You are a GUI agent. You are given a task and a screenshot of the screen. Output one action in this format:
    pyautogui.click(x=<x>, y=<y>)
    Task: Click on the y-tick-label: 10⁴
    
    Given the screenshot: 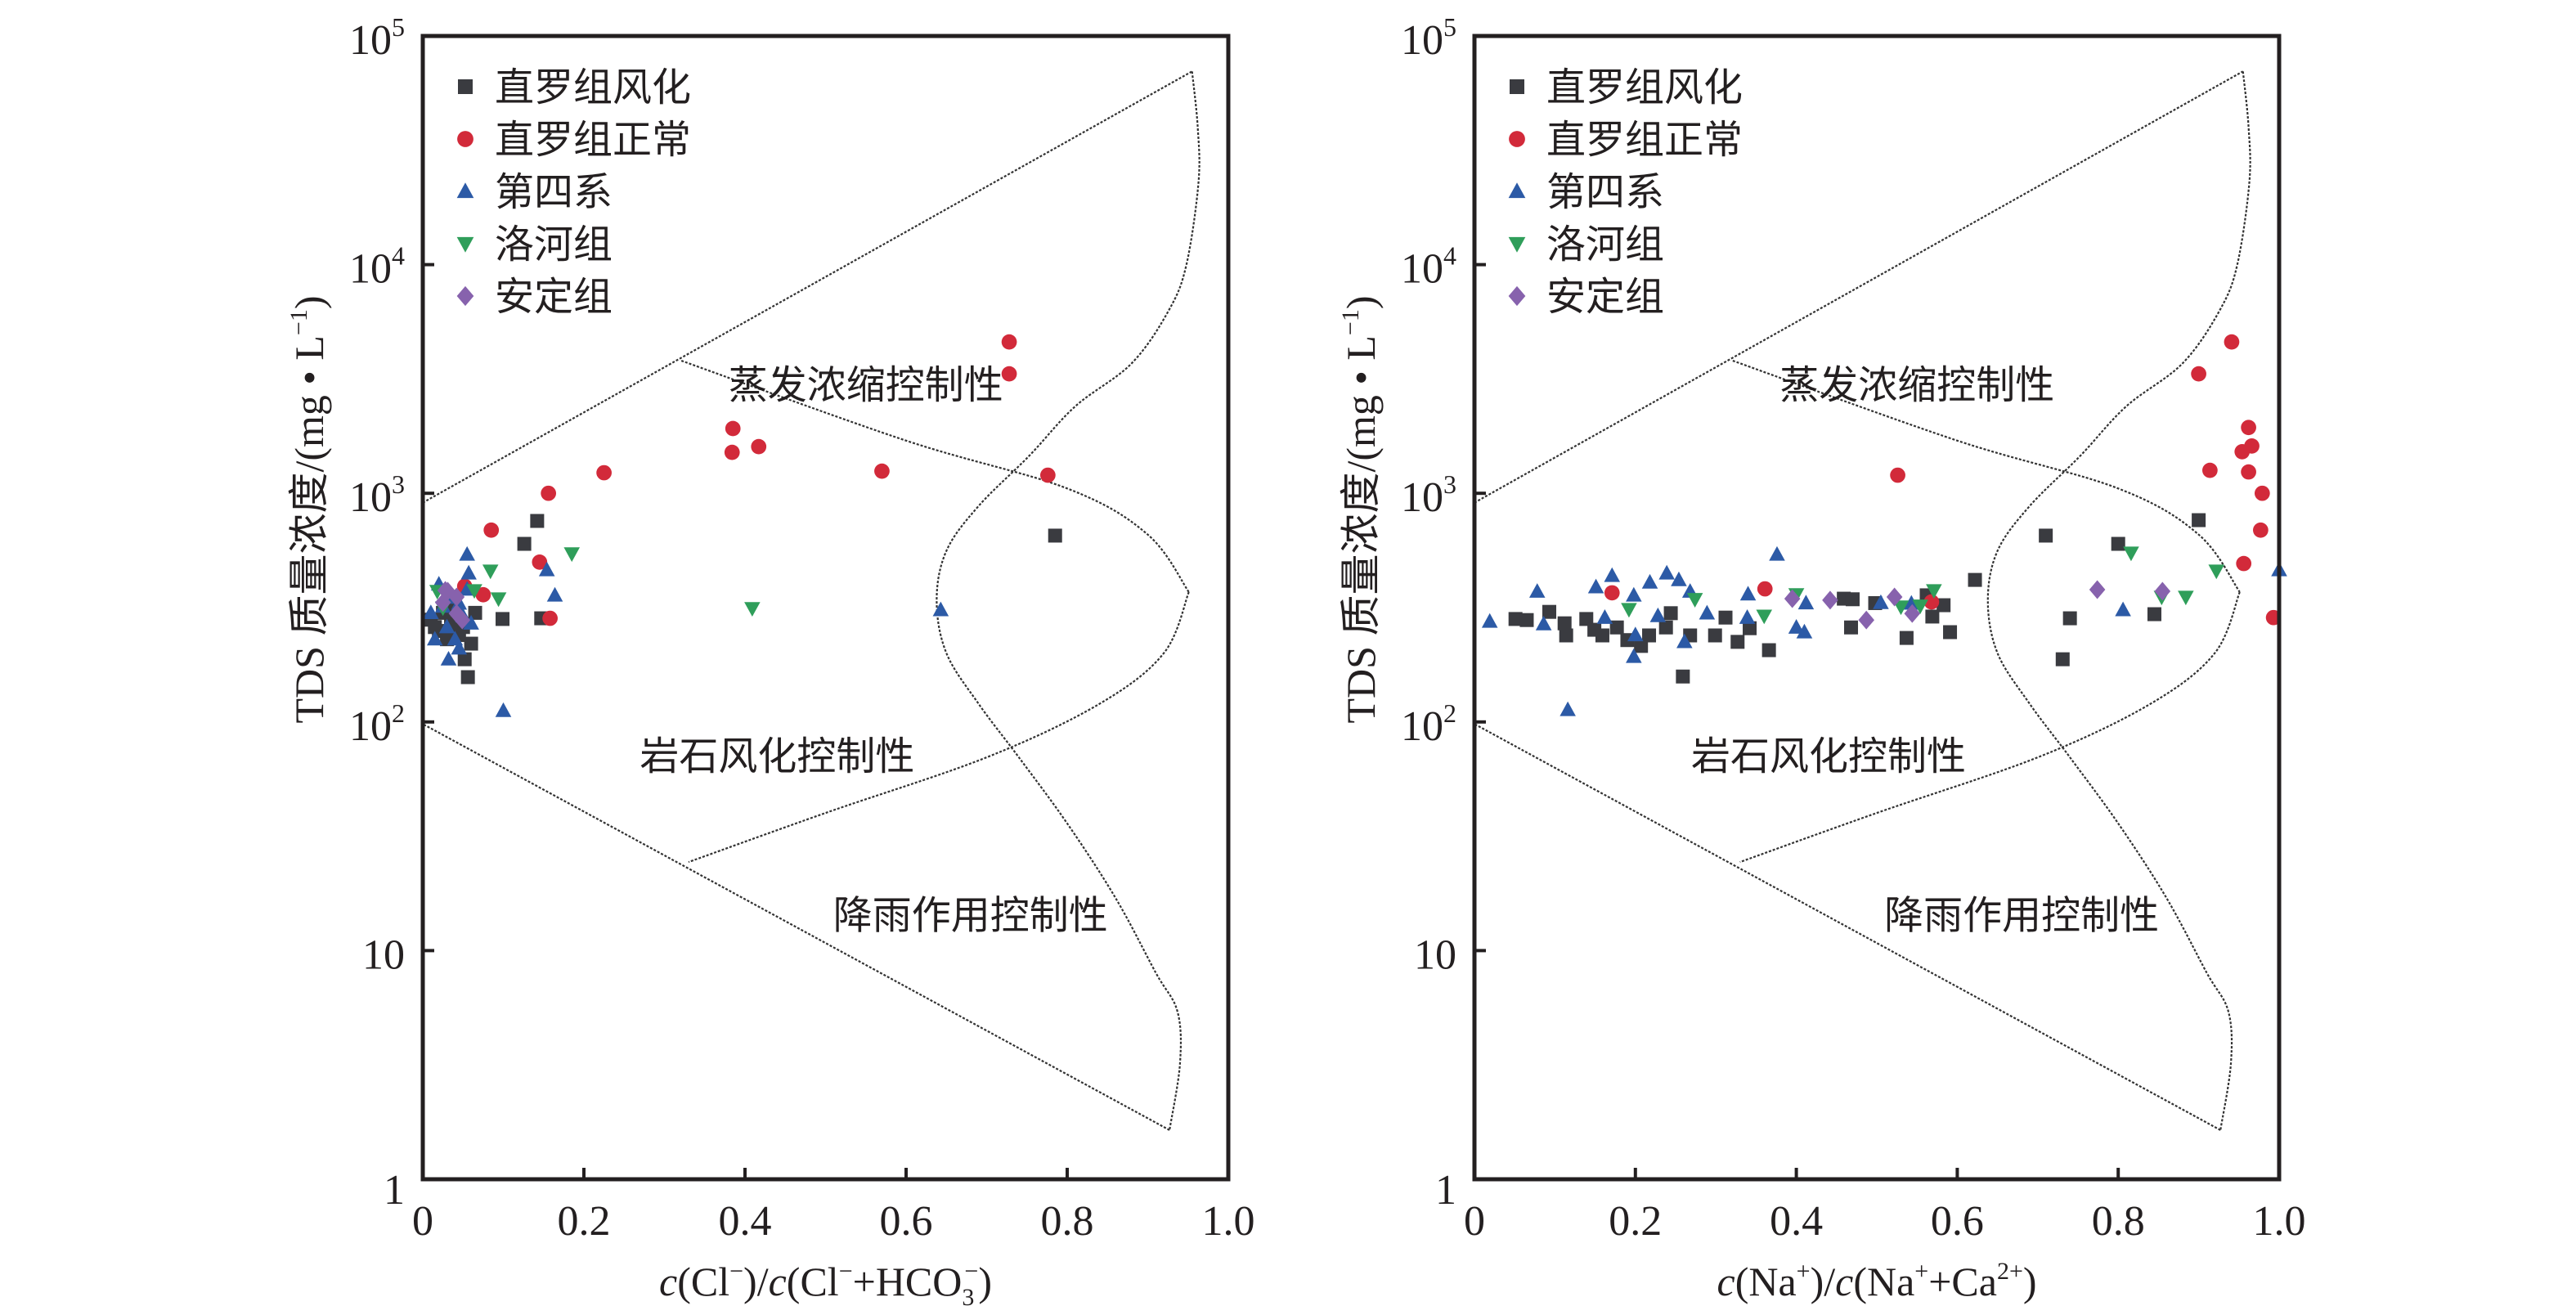 What is the action you would take?
    pyautogui.click(x=377, y=267)
    